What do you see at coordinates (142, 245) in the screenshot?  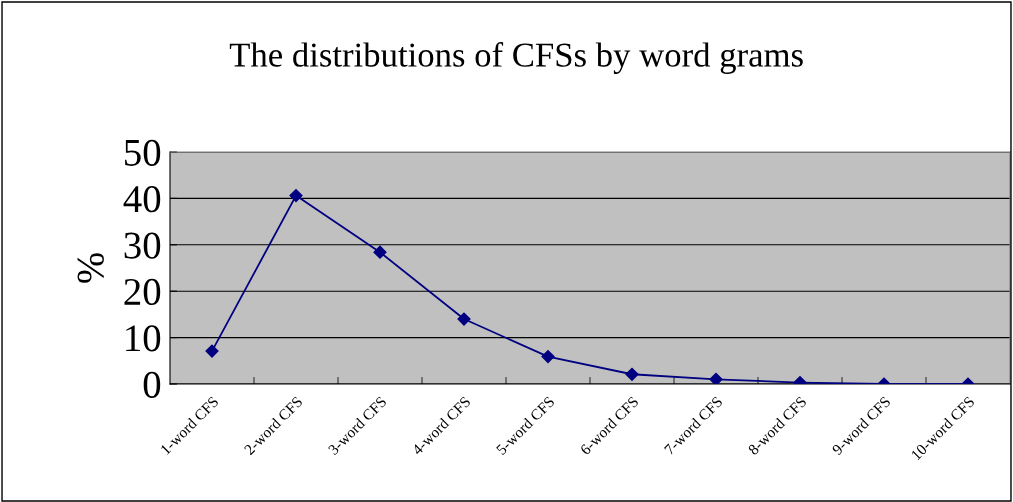 I see `y-tick-label: 30` at bounding box center [142, 245].